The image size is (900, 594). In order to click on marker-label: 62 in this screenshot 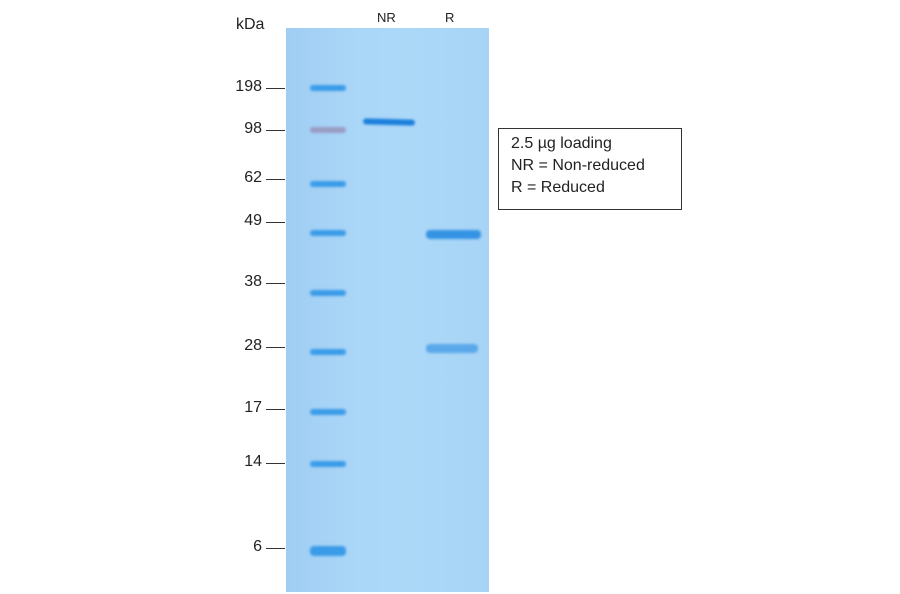, I will do `click(253, 177)`.